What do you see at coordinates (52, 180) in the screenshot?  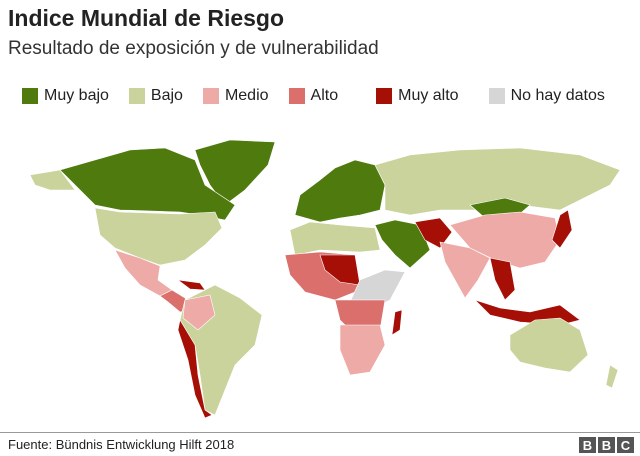 I see `region-alaska` at bounding box center [52, 180].